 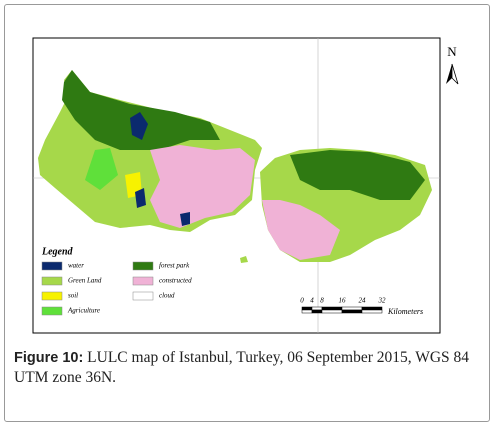 I want to click on island, so click(x=244, y=259).